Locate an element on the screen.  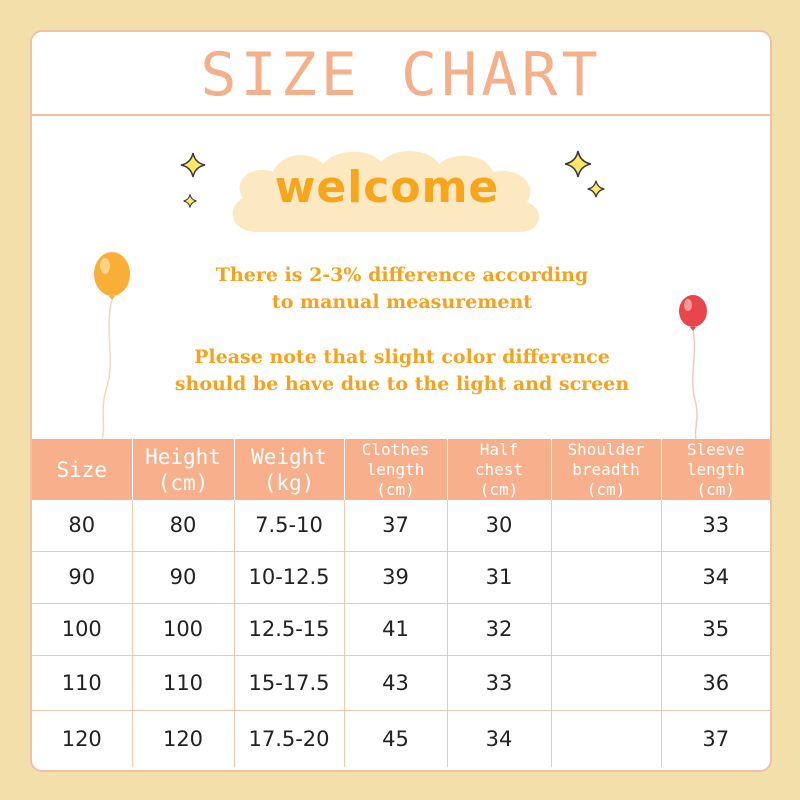
cell-weight: 15-17.5 is located at coordinates (289, 683).